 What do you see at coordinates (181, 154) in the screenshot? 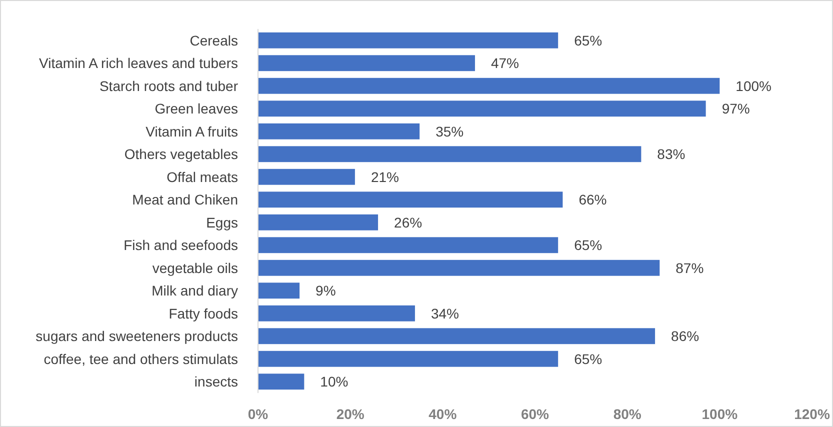
I see `y-tick-label: Others vegetables` at bounding box center [181, 154].